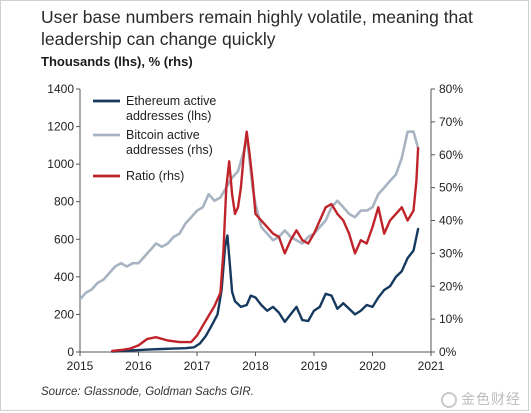 The image size is (531, 413). What do you see at coordinates (451, 319) in the screenshot?
I see `right-tick-label: 10%` at bounding box center [451, 319].